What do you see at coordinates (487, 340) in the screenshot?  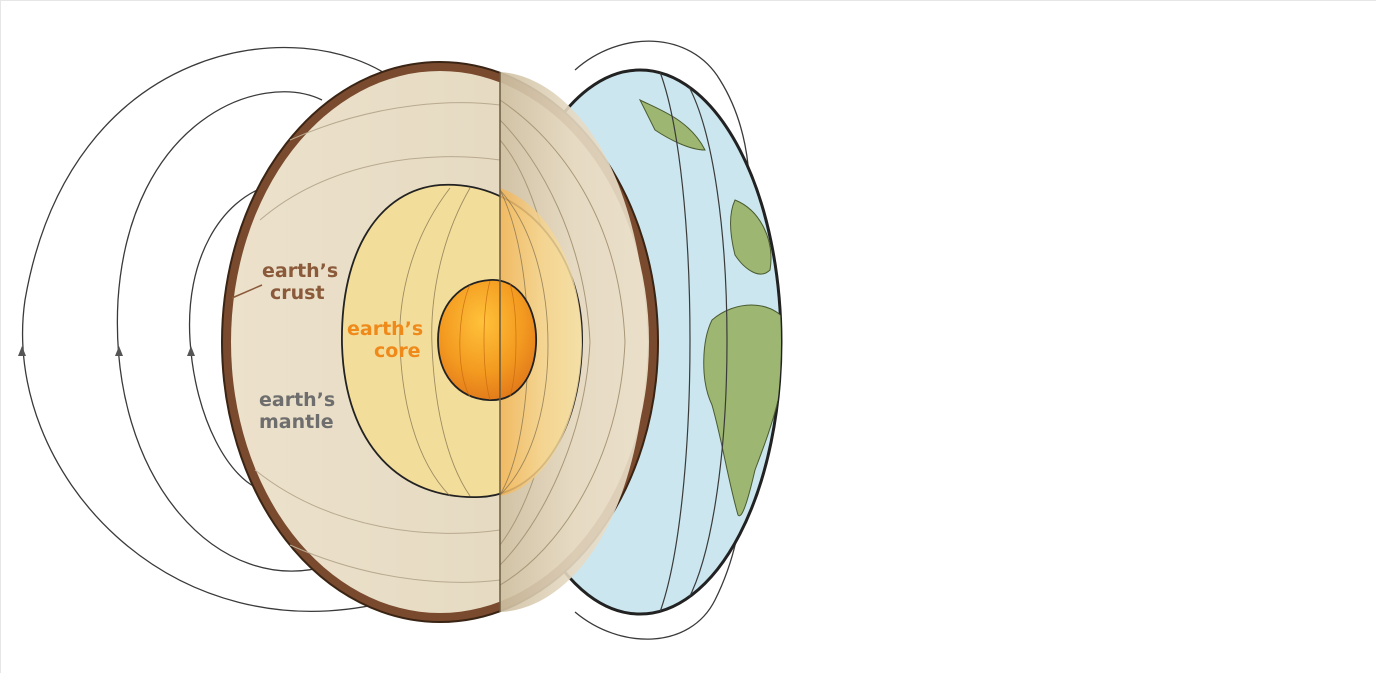 I see `inner-core-layer` at bounding box center [487, 340].